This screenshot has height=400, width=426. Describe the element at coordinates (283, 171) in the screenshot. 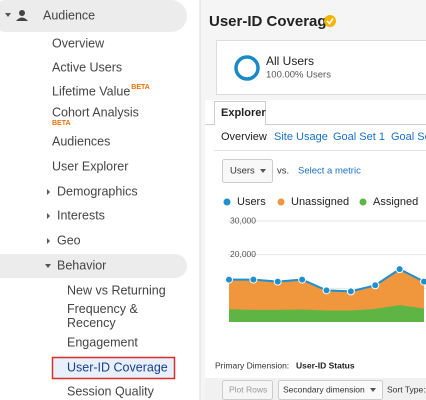

I see `vs-label: vs.` at that location.